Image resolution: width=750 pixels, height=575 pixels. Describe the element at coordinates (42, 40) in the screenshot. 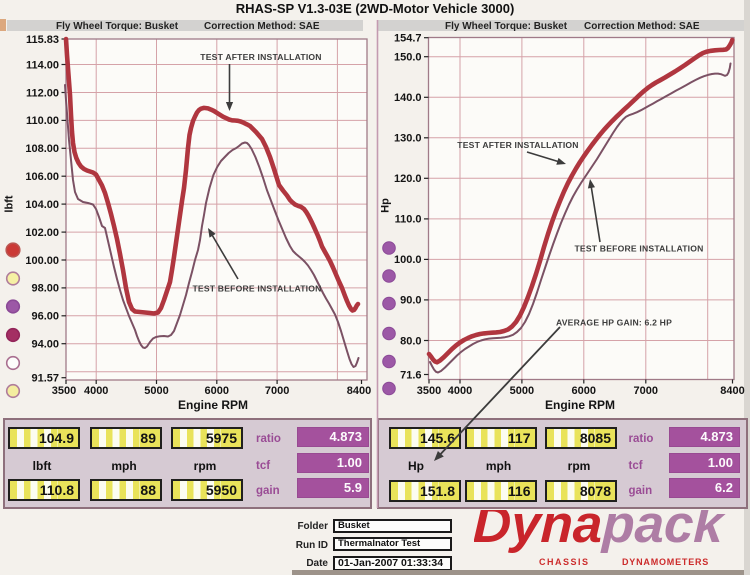

I see `svg-text: 115.83` at that location.